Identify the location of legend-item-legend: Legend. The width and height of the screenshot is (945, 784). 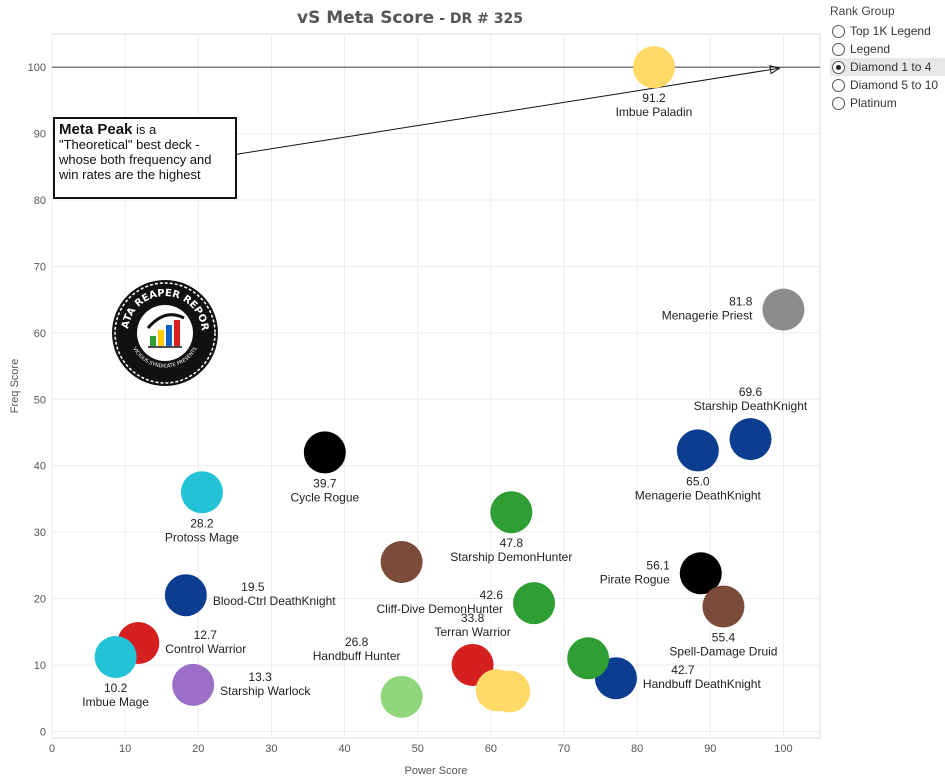
(887, 49).